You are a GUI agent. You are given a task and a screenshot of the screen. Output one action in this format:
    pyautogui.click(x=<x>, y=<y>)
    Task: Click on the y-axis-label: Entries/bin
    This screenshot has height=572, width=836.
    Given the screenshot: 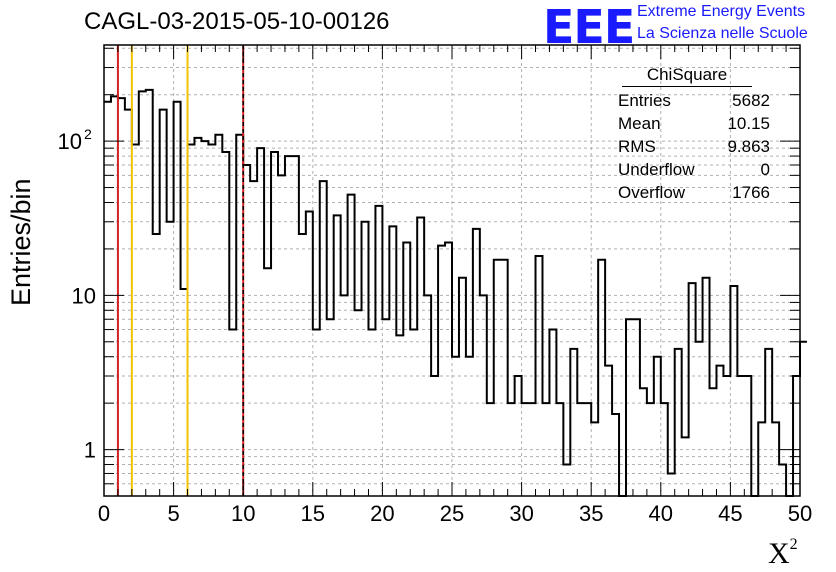 What is the action you would take?
    pyautogui.click(x=21, y=242)
    